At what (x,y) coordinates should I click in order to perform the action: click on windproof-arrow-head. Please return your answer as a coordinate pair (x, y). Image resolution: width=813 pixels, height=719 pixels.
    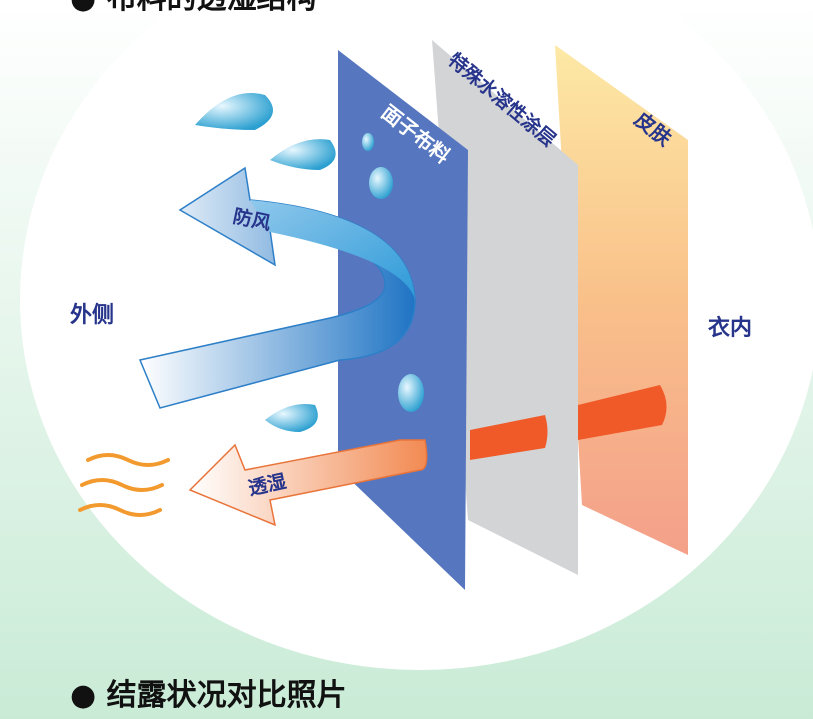
    Looking at the image, I should click on (332, 250).